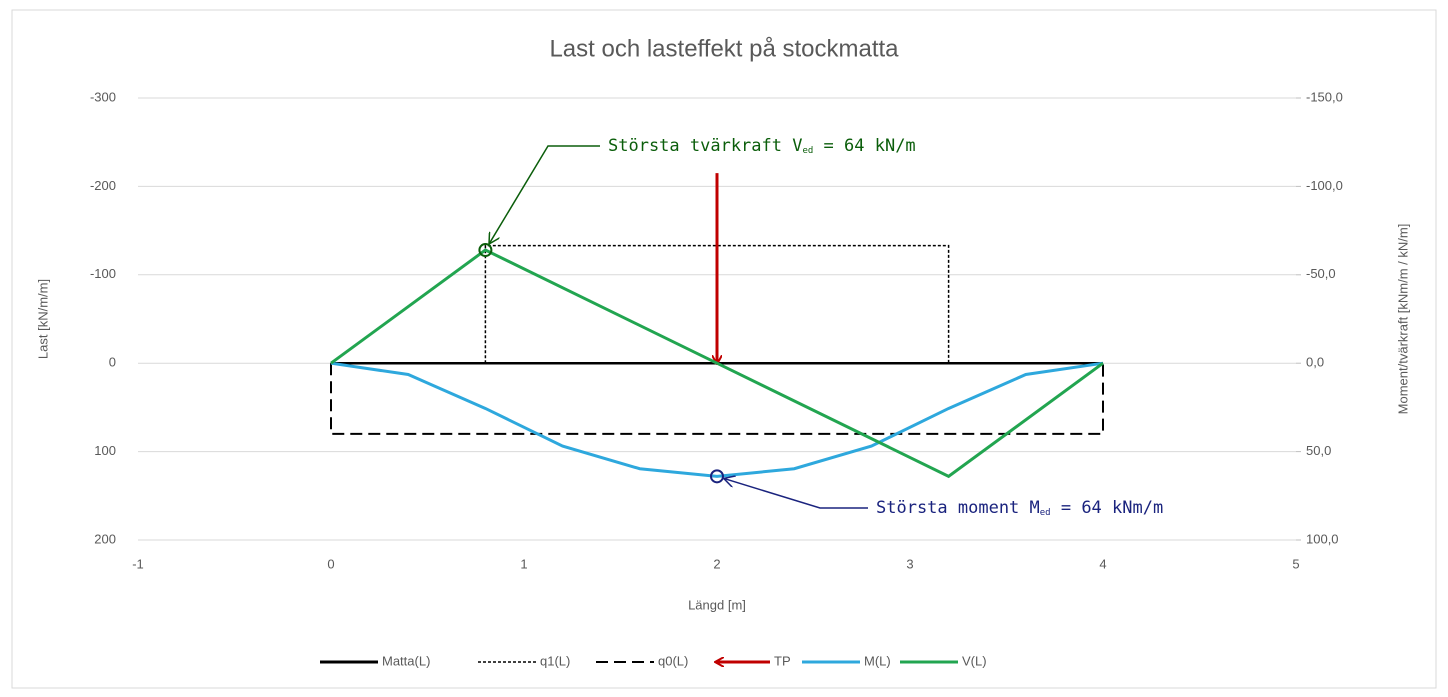  I want to click on annotation-part: Största moment M, so click(958, 508).